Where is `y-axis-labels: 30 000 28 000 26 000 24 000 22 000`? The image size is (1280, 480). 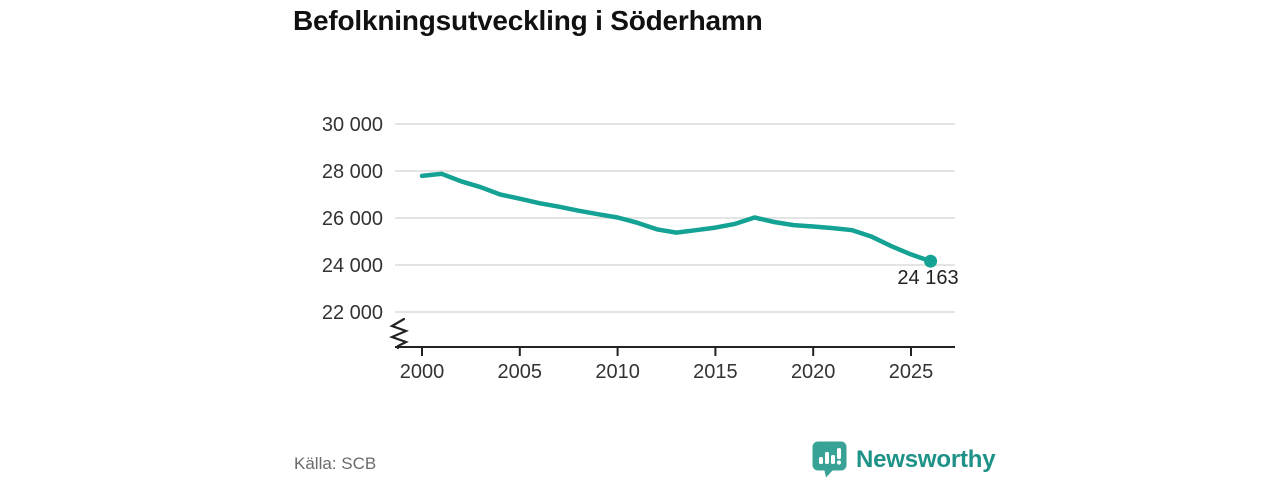
y-axis-labels: 30 000 28 000 26 000 24 000 22 000 is located at coordinates (352, 219).